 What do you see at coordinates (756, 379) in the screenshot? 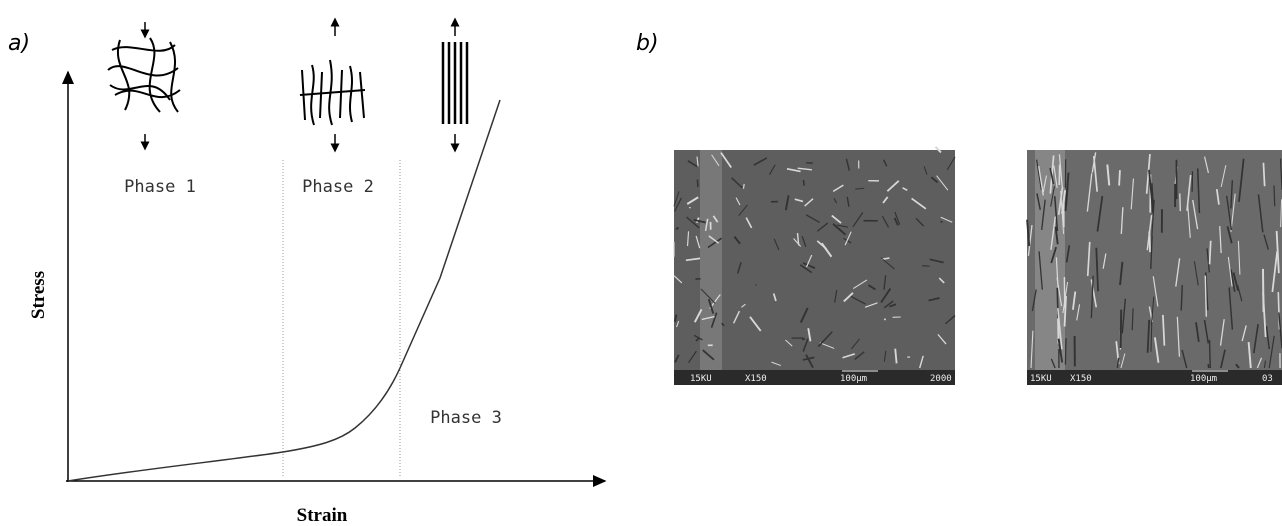
I see `sem-caption: X150` at bounding box center [756, 379].